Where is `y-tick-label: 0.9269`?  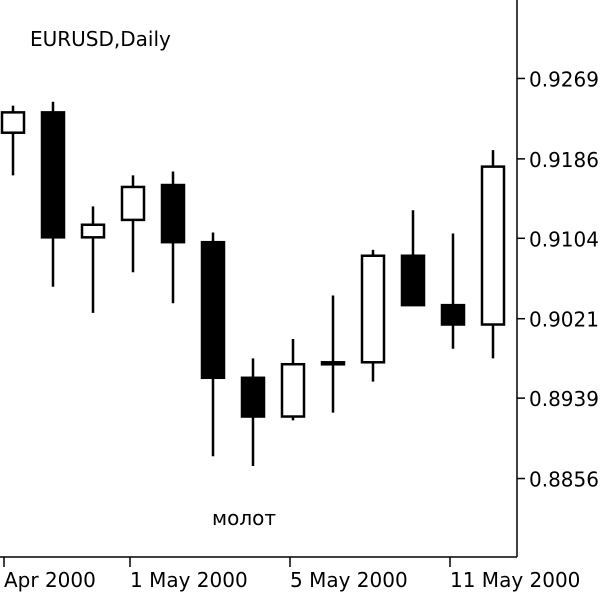
y-tick-label: 0.9269 is located at coordinates (564, 79).